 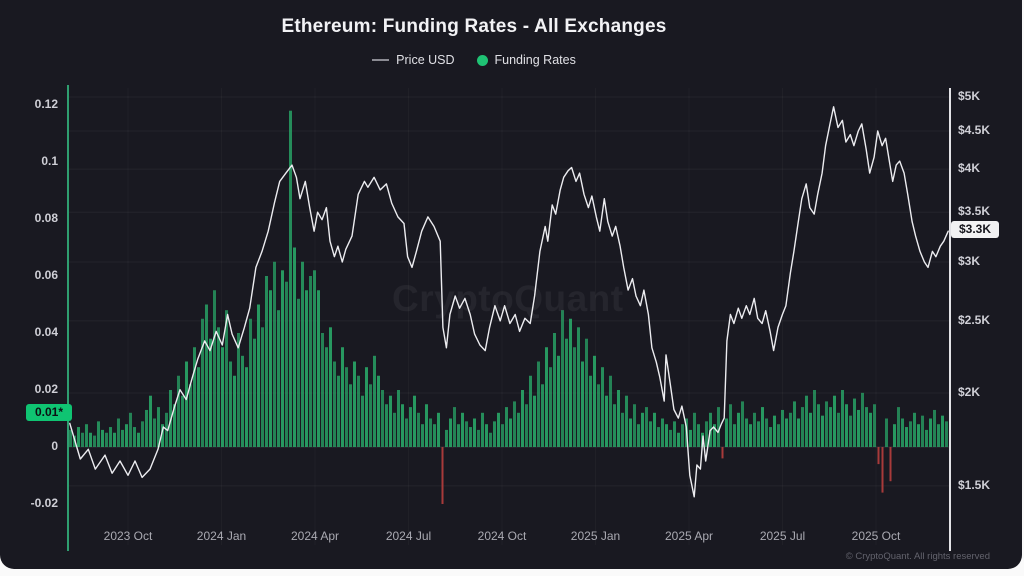 I want to click on legend-item-price: Price USD, so click(x=413, y=60).